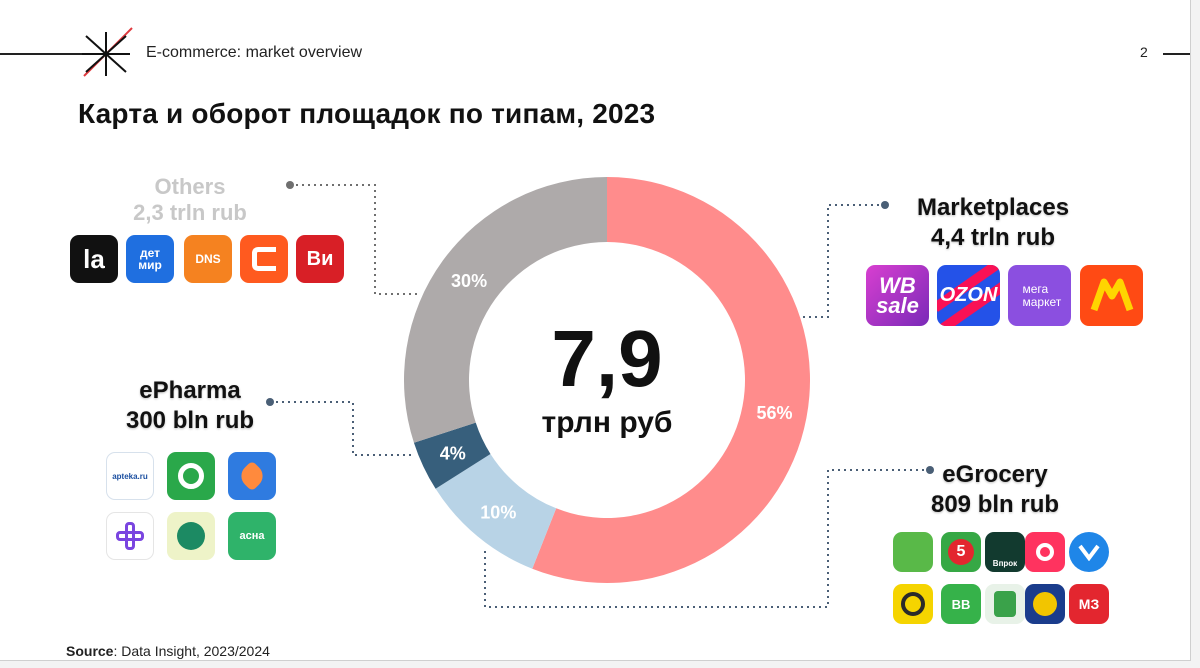 The height and width of the screenshot is (668, 1200). Describe the element at coordinates (1176, 54) in the screenshot. I see `header-rule-right` at that location.